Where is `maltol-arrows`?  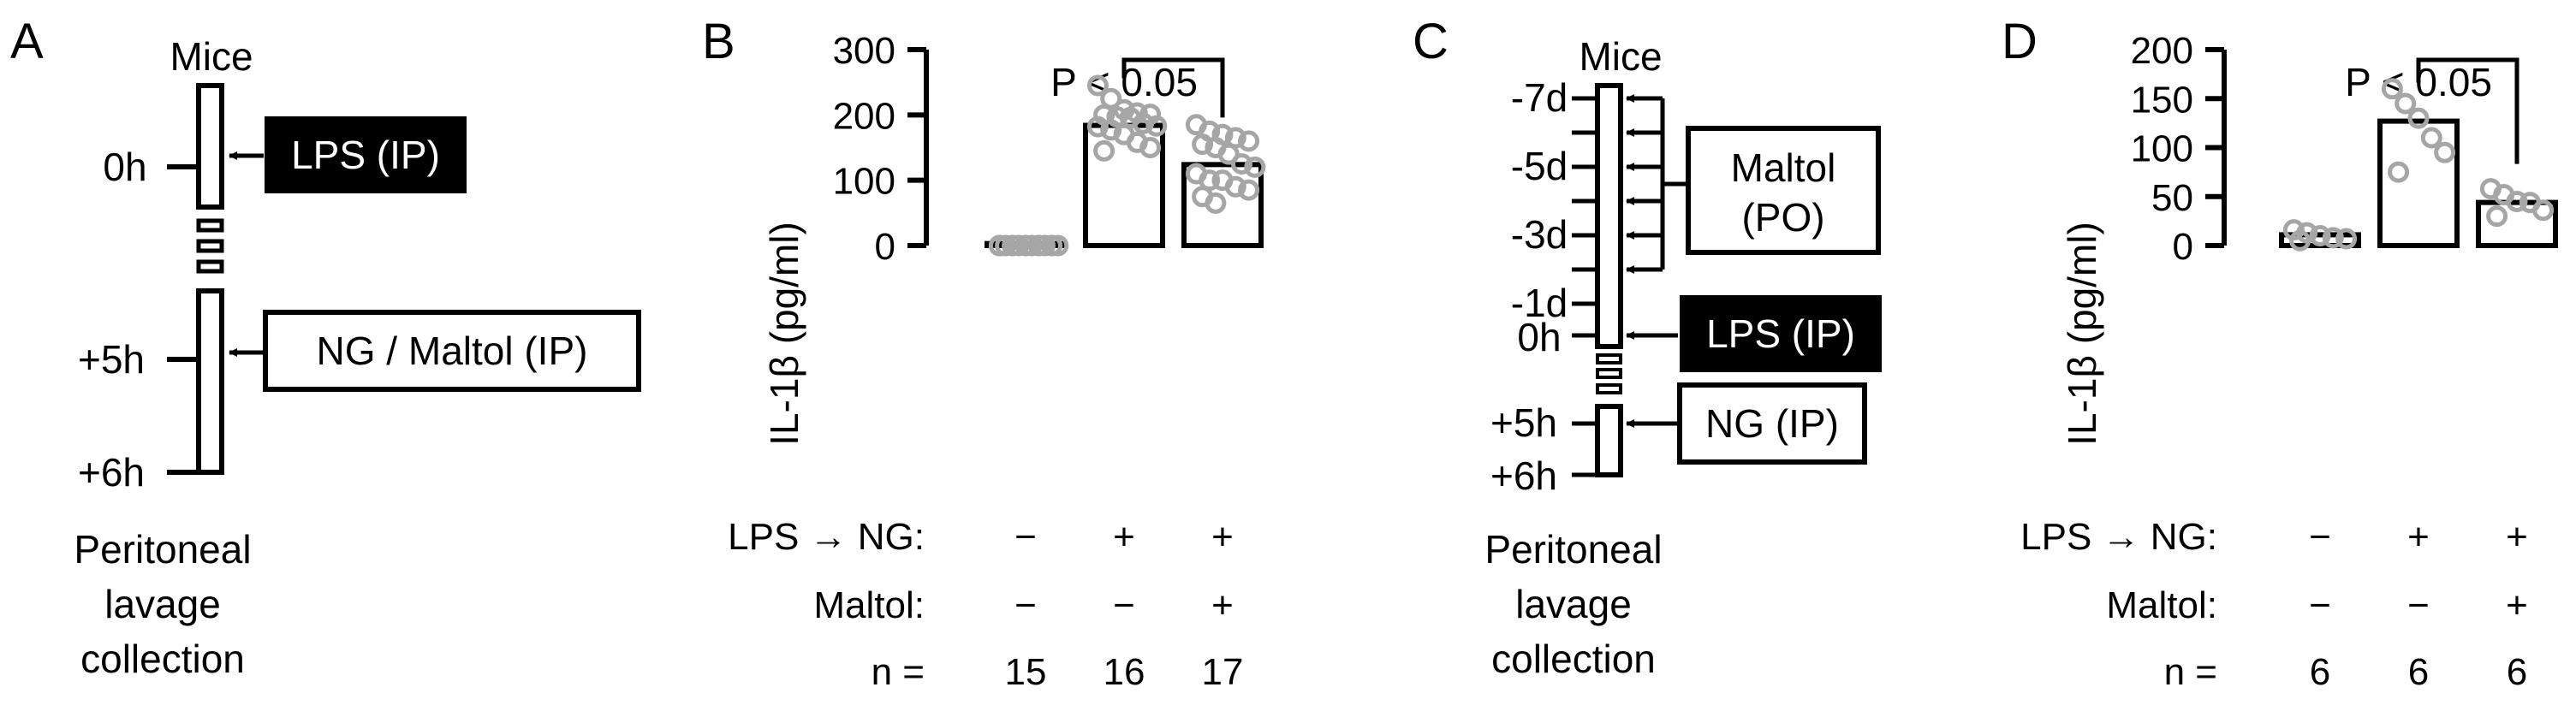
maltol-arrows is located at coordinates (1657, 184).